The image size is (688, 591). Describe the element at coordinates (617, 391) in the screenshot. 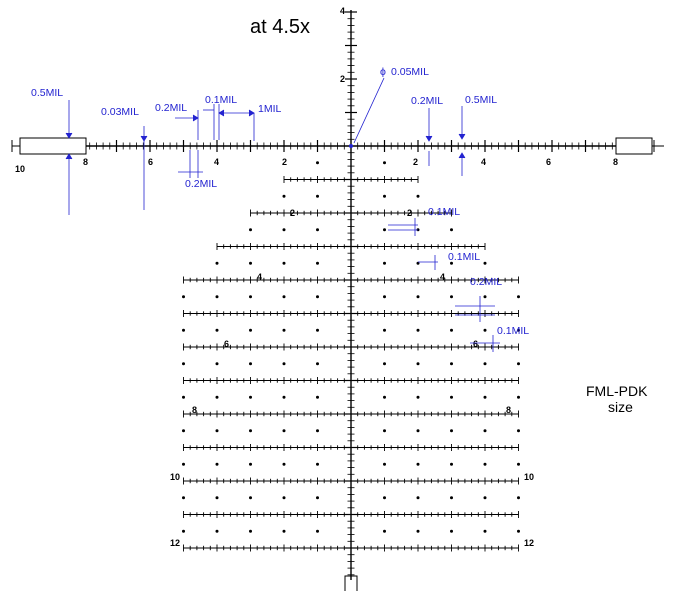

I see `reticle-name: FML-PDK` at that location.